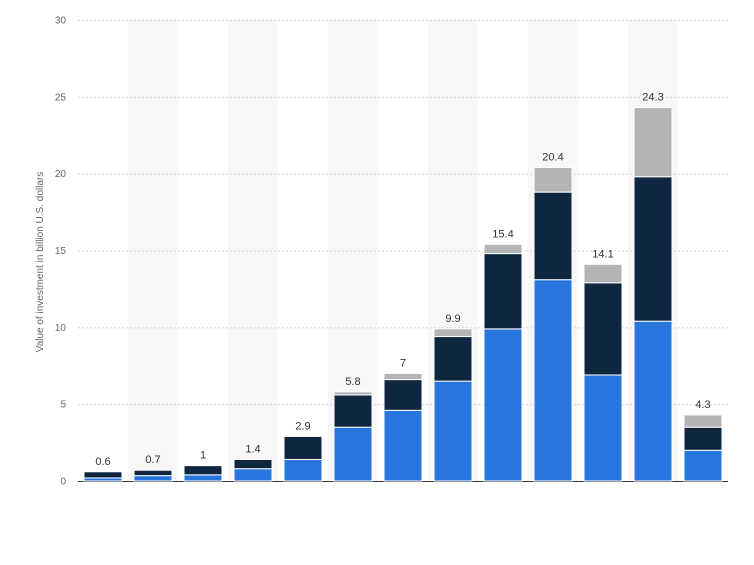  Describe the element at coordinates (602, 254) in the screenshot. I see `data-label: 14.1` at that location.